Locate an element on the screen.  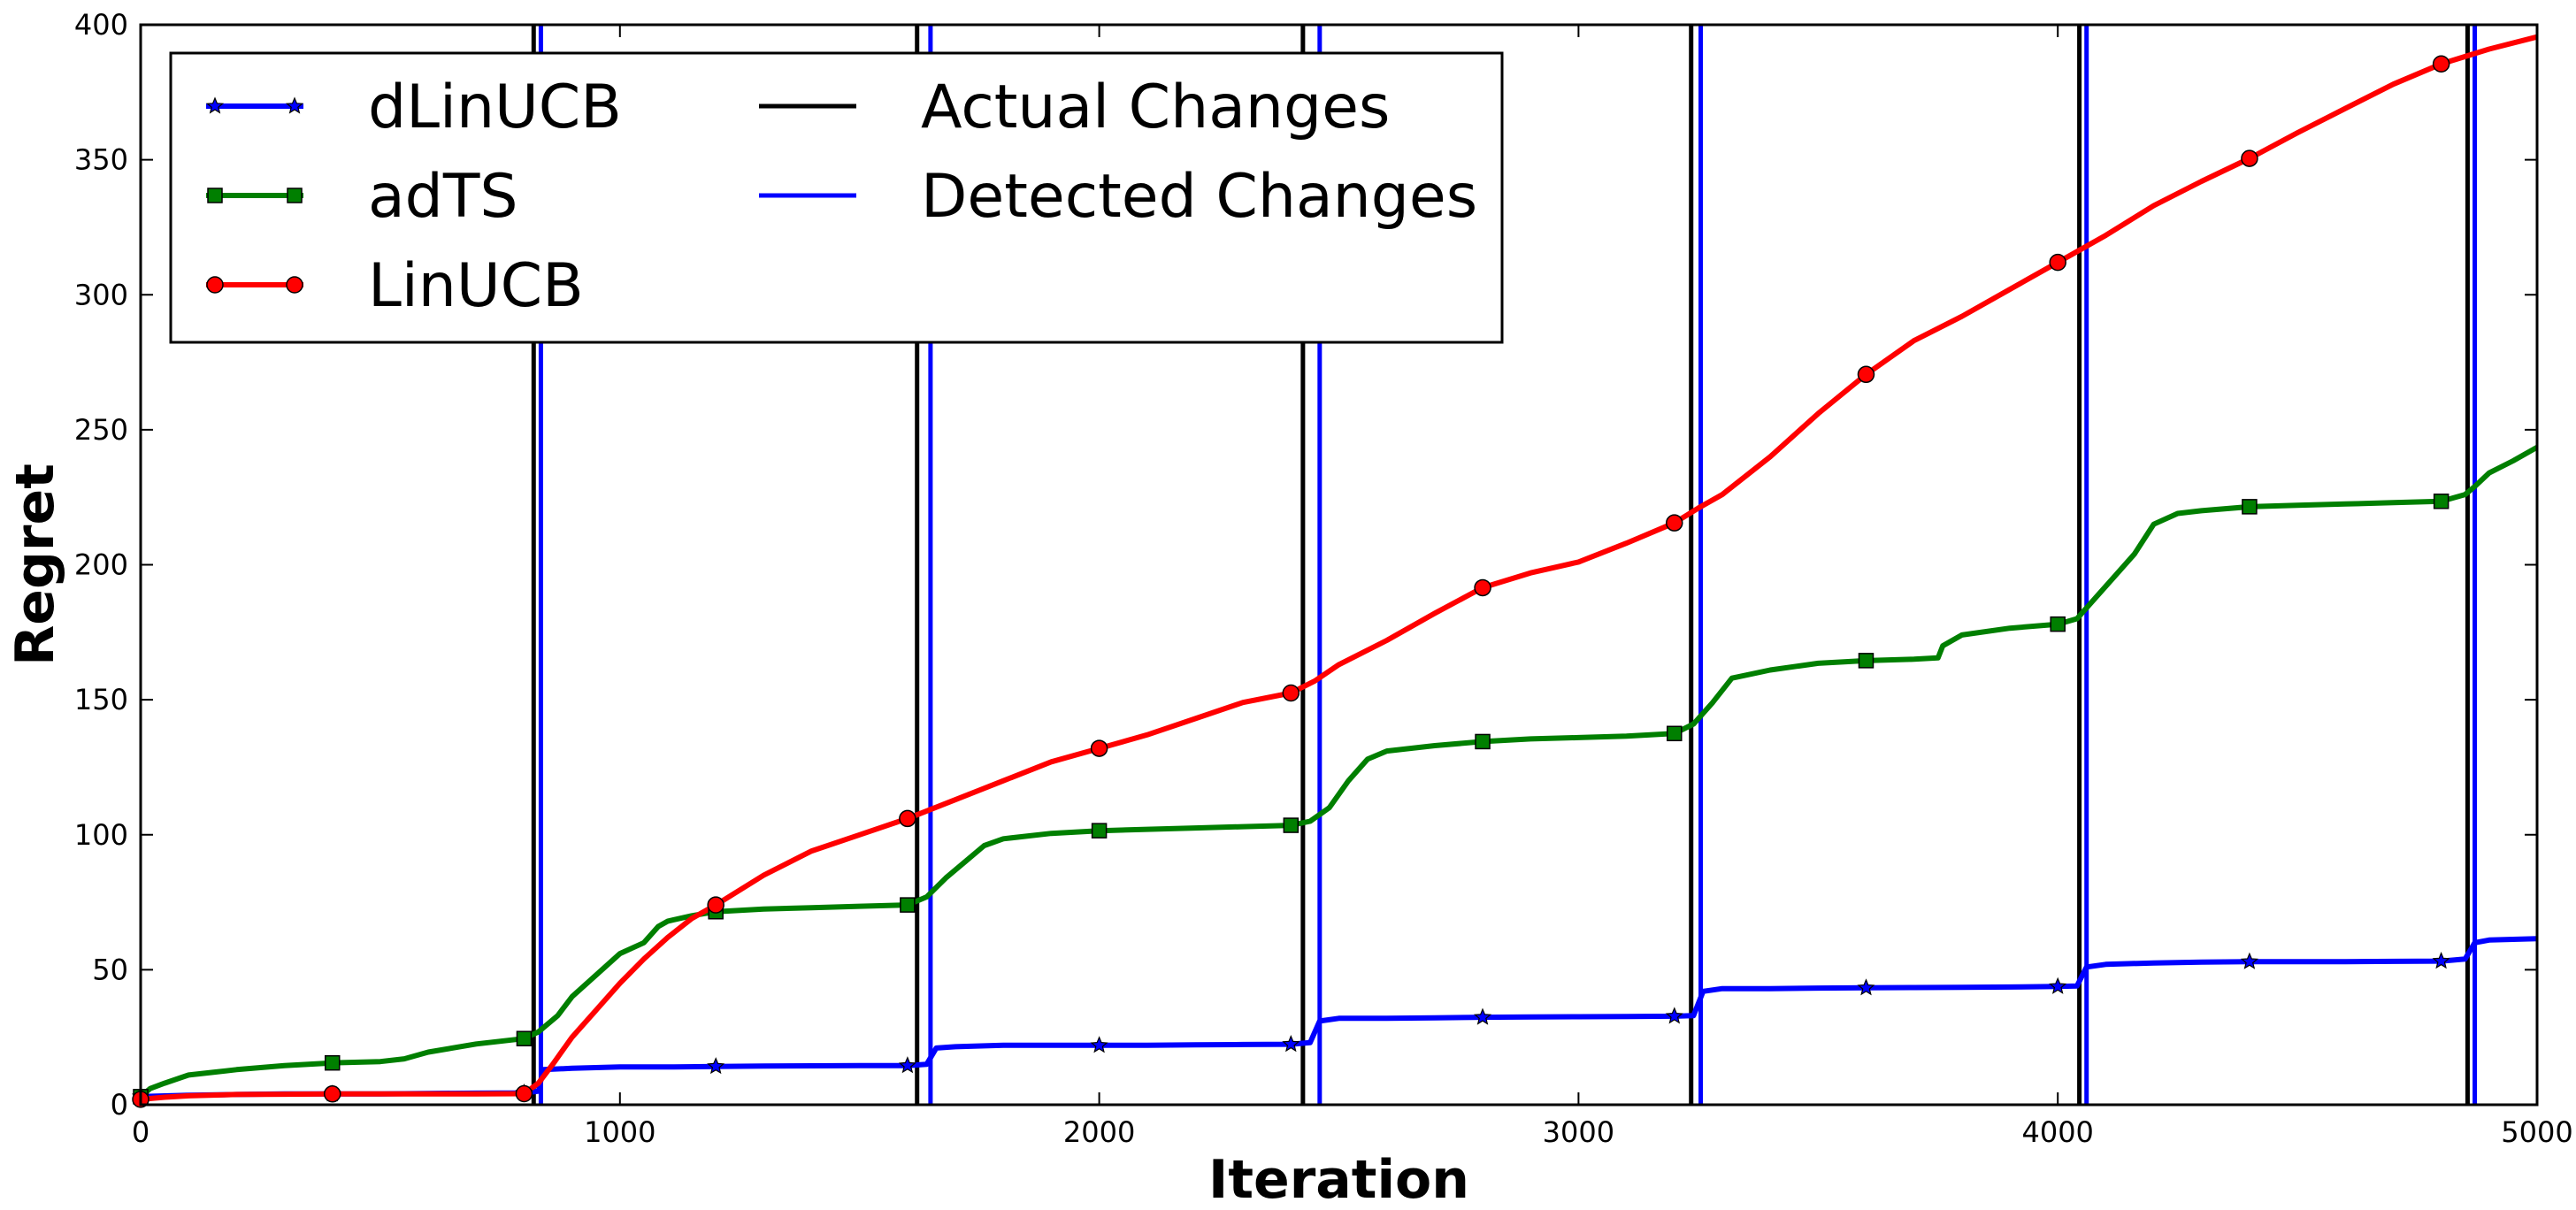
y-tick-label: 200 is located at coordinates (101, 565).